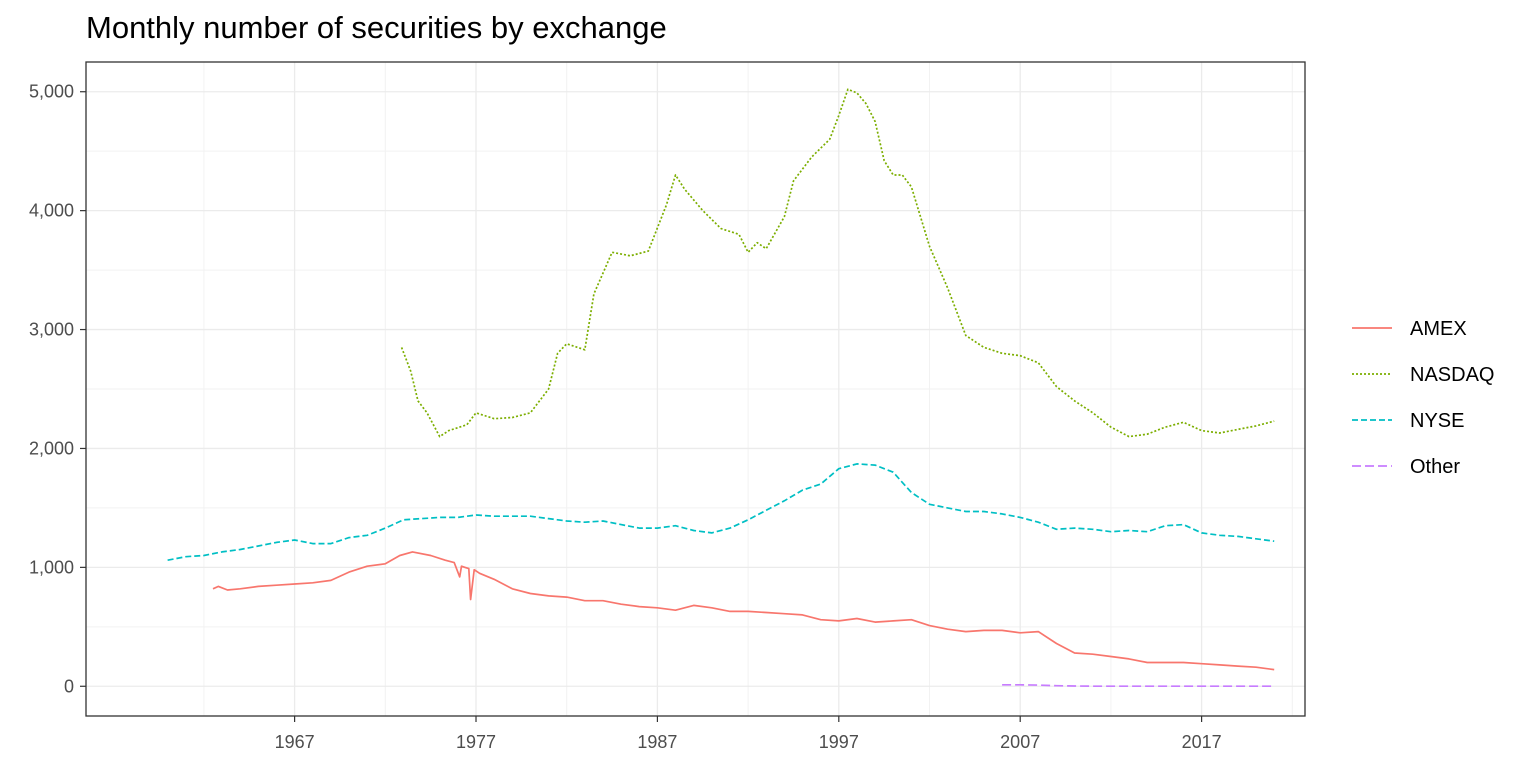  I want to click on legend-label-other: Other, so click(1435, 467).